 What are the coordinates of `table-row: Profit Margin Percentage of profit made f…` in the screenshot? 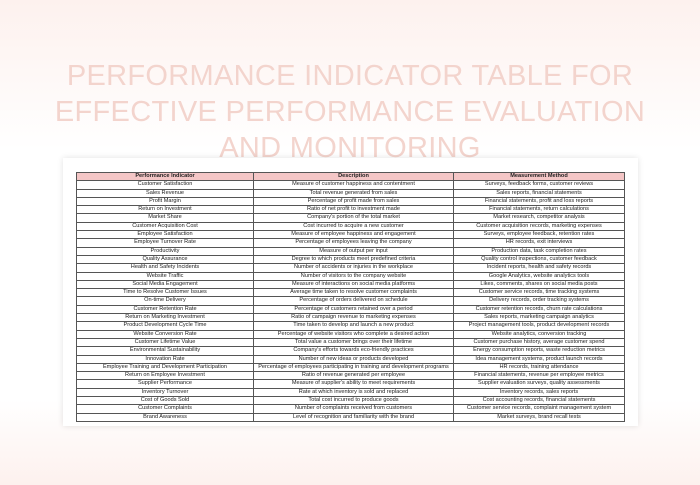 It's located at (350, 201).